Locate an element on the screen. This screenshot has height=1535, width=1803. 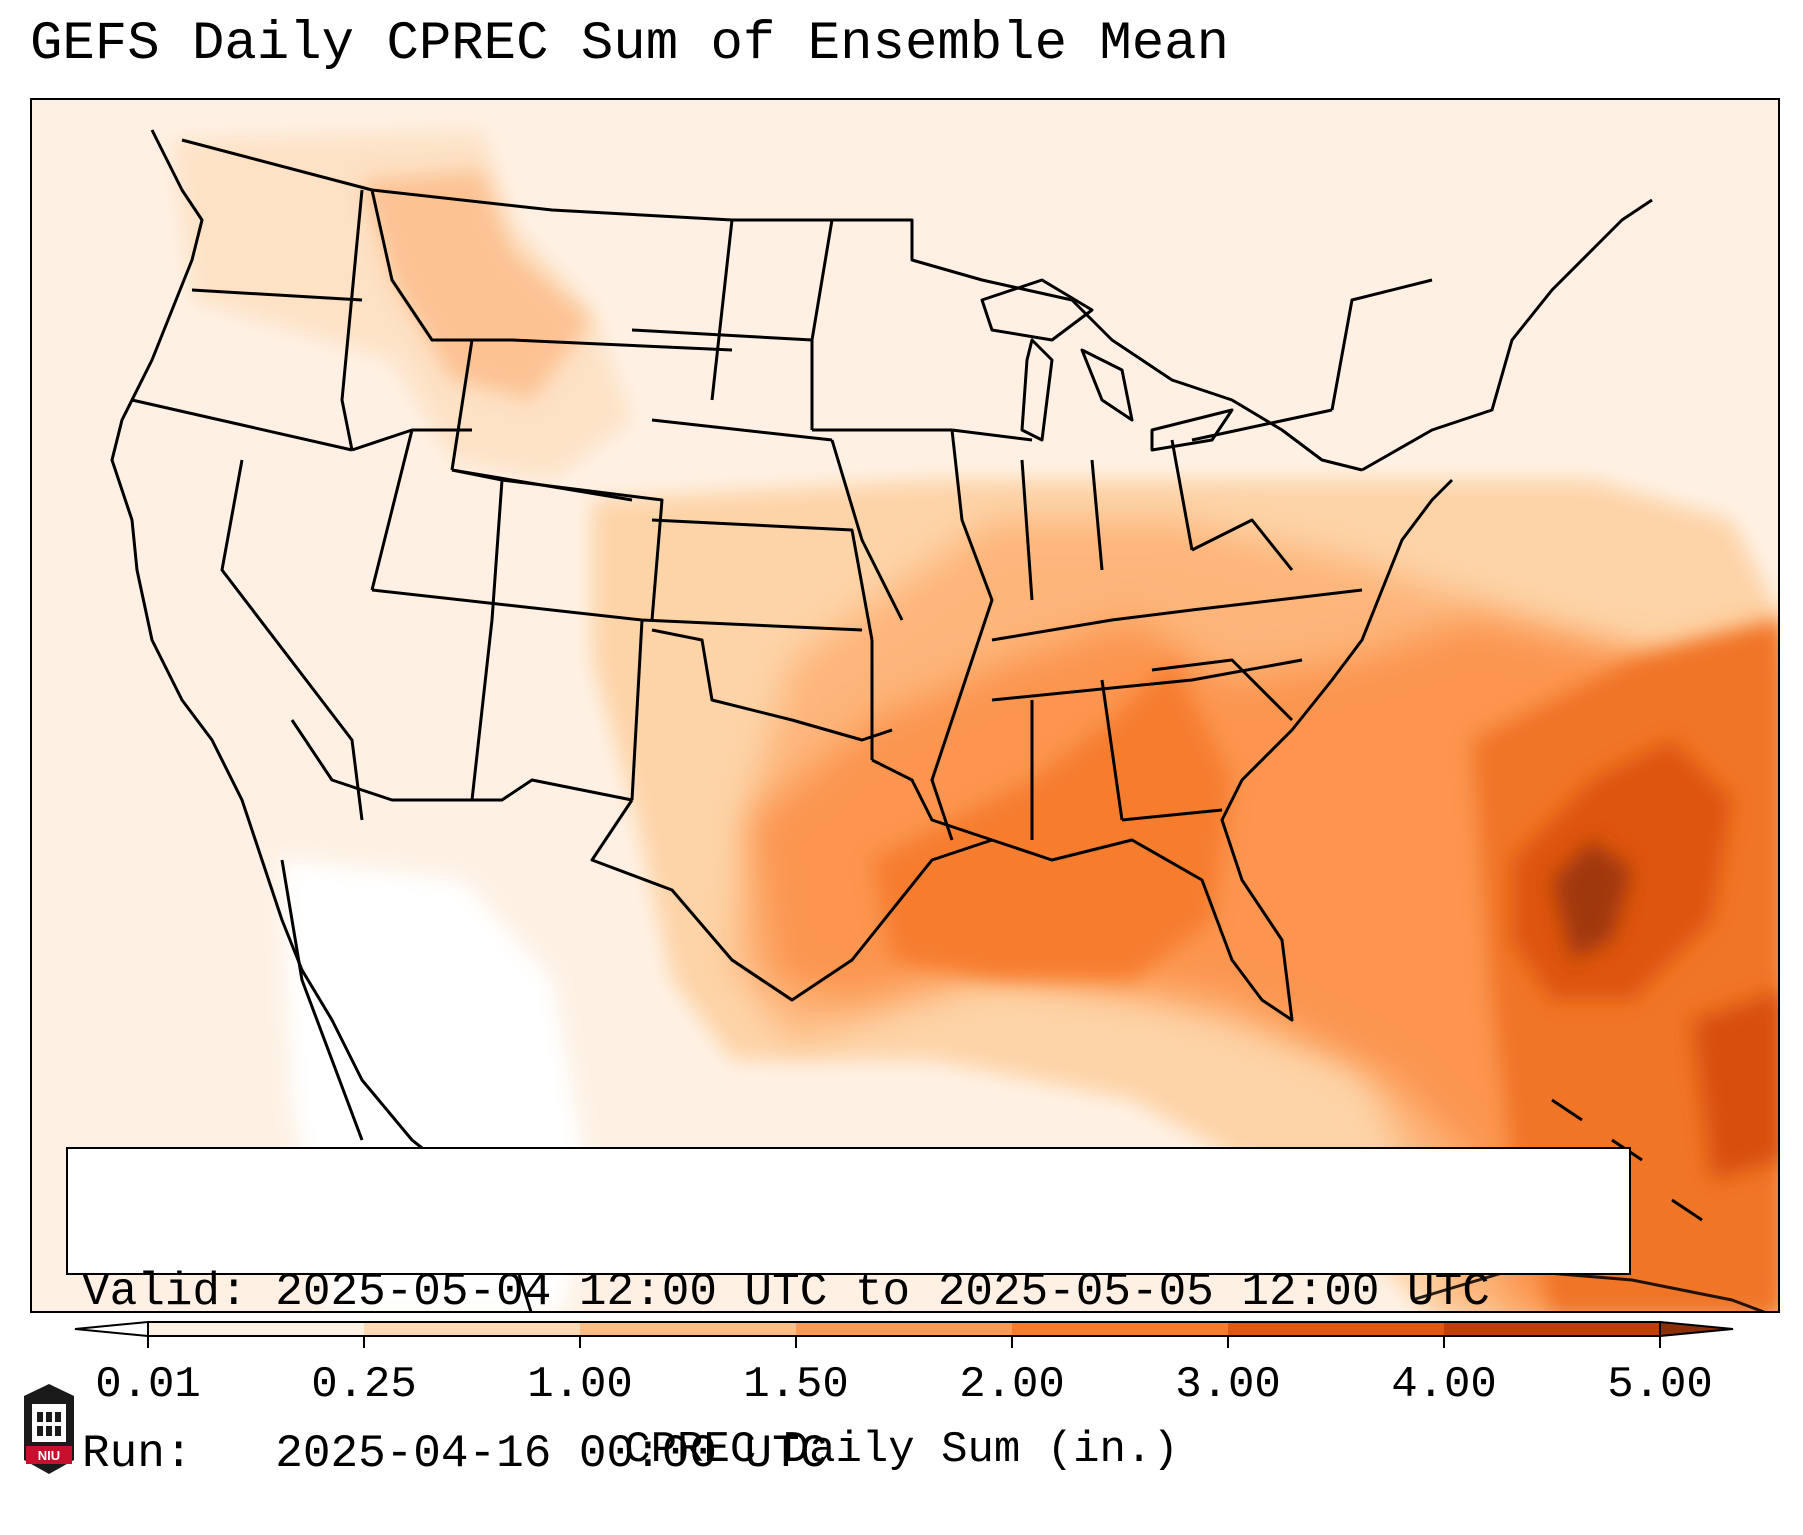
mo-border is located at coordinates (867, 530).